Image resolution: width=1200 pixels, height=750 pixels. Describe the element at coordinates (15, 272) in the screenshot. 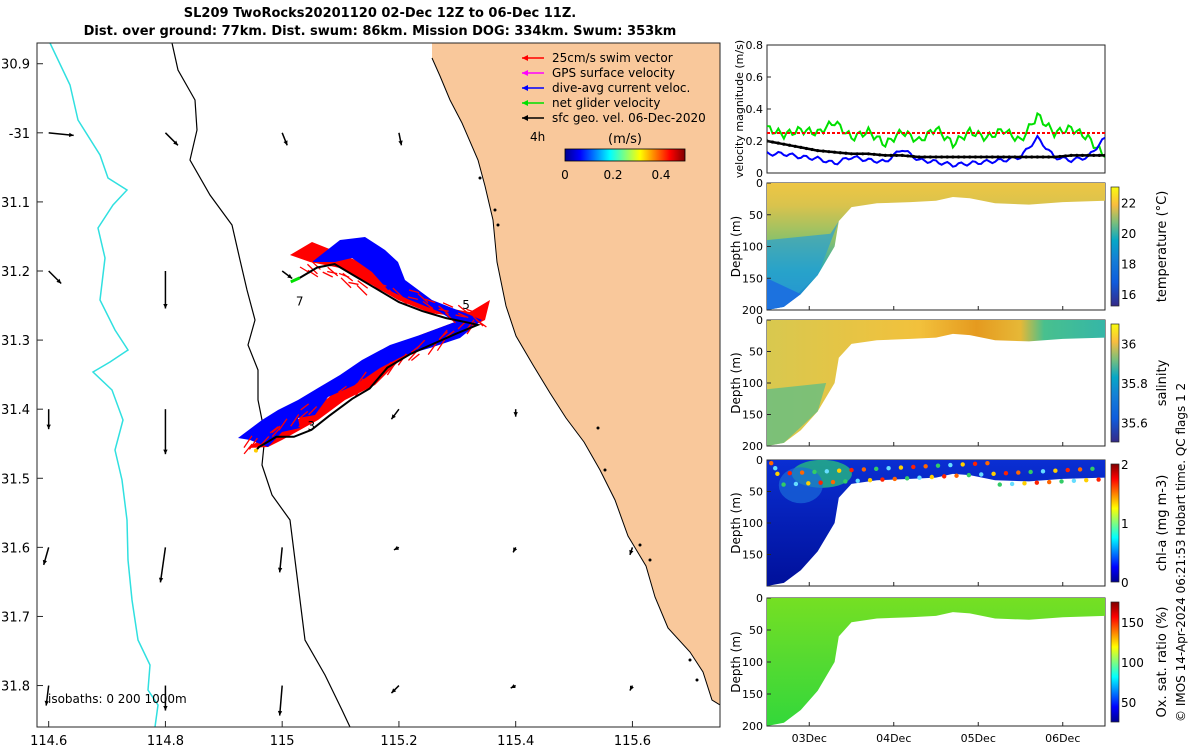

I see `map-ytick-label: 31.2` at that location.